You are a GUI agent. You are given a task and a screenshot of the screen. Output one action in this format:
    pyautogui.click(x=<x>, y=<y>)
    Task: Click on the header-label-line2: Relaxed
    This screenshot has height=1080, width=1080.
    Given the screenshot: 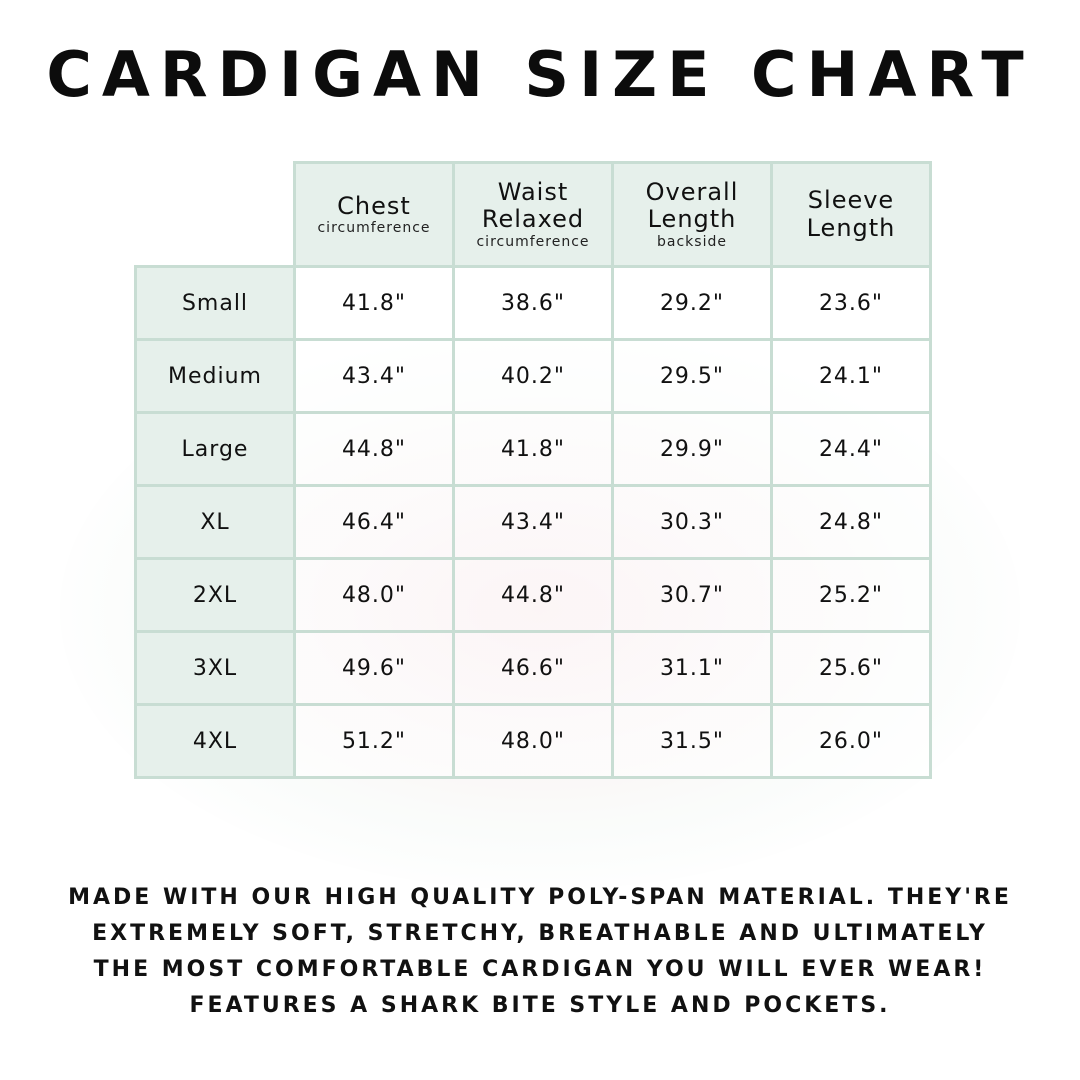 What is the action you would take?
    pyautogui.click(x=533, y=219)
    